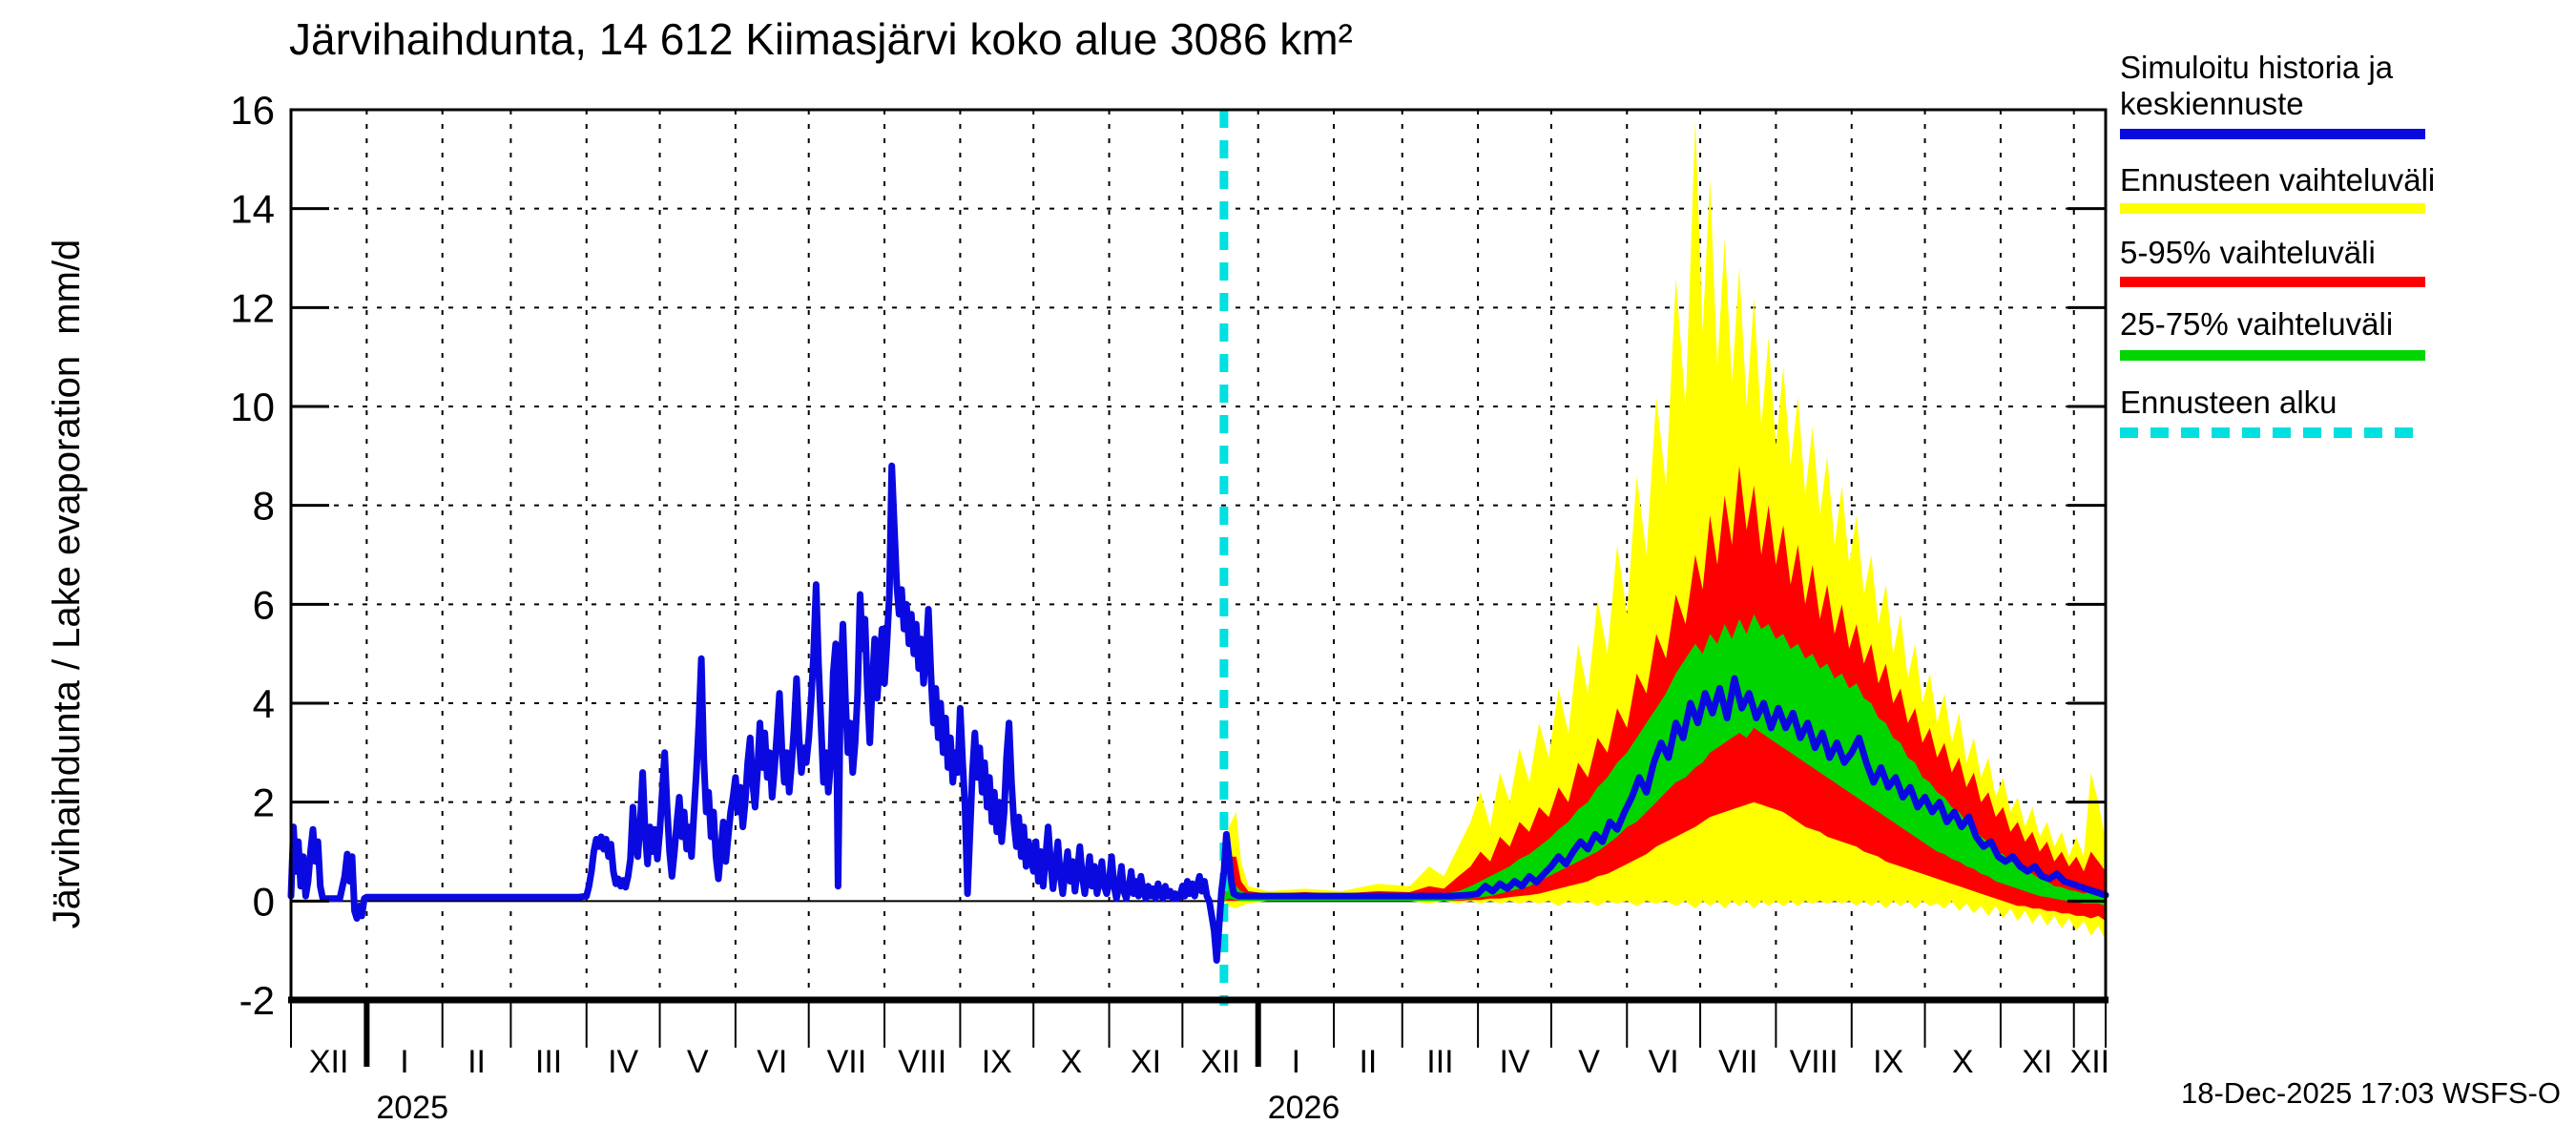 The height and width of the screenshot is (1145, 2576). Describe the element at coordinates (1304, 1108) in the screenshot. I see `year-label: 2026` at that location.